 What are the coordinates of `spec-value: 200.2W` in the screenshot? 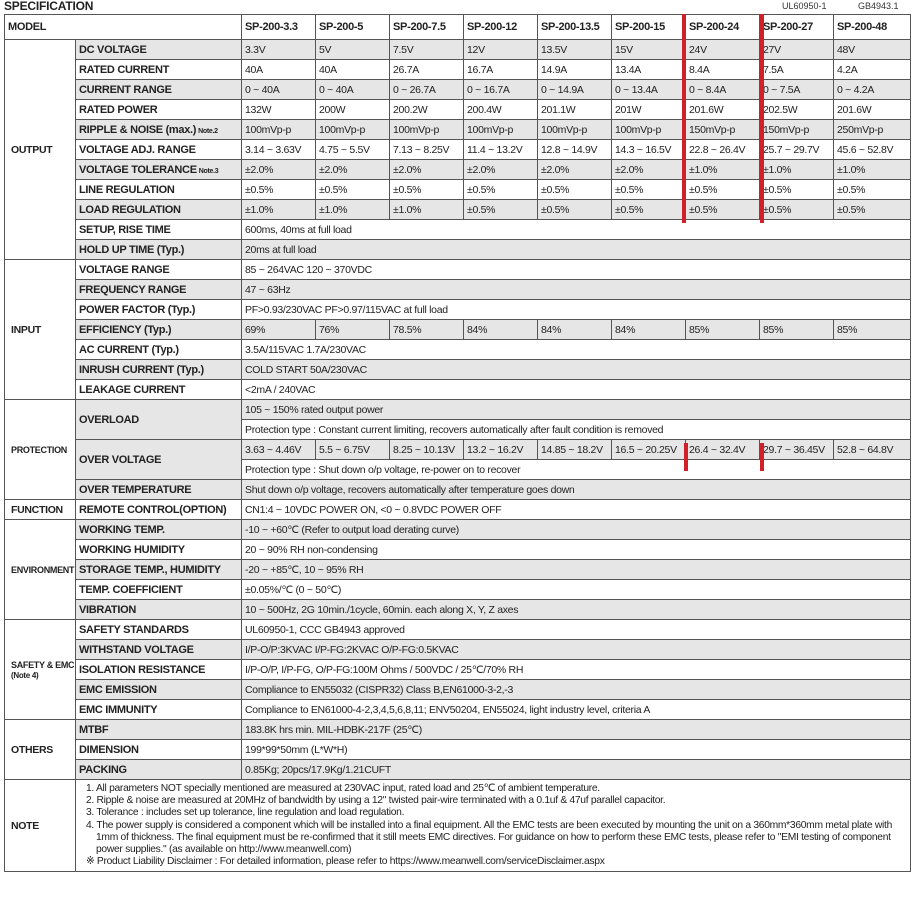 It's located at (427, 109).